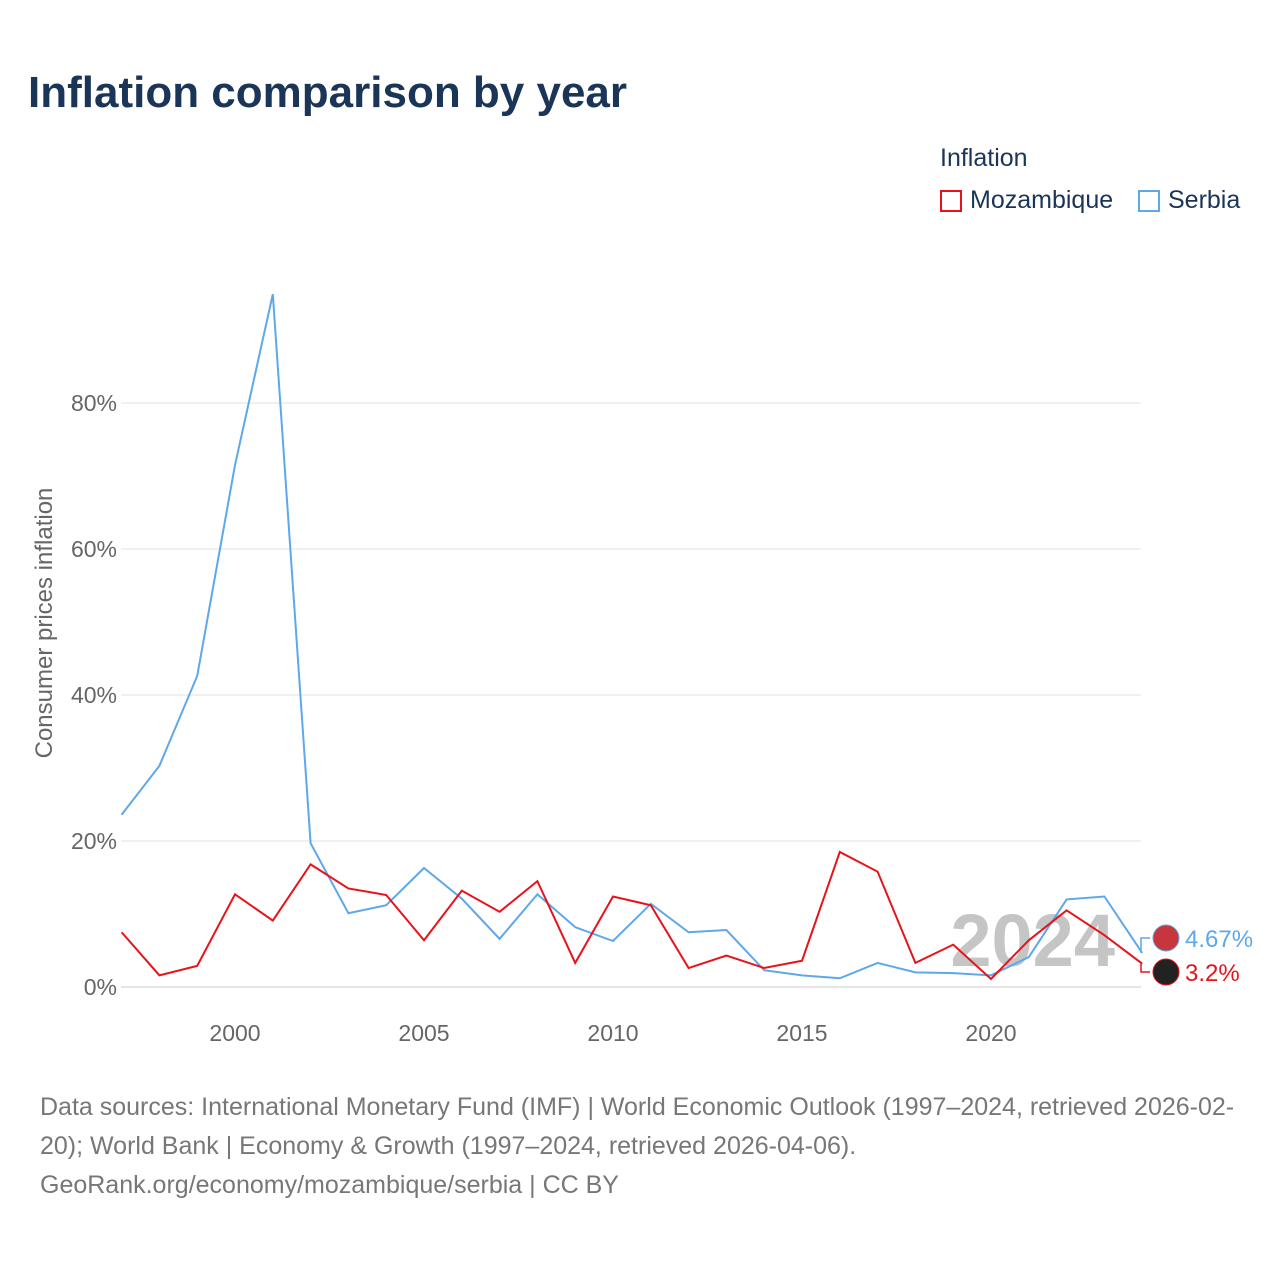 This screenshot has height=1280, width=1280. What do you see at coordinates (94, 695) in the screenshot?
I see `y-tick-label: 40%` at bounding box center [94, 695].